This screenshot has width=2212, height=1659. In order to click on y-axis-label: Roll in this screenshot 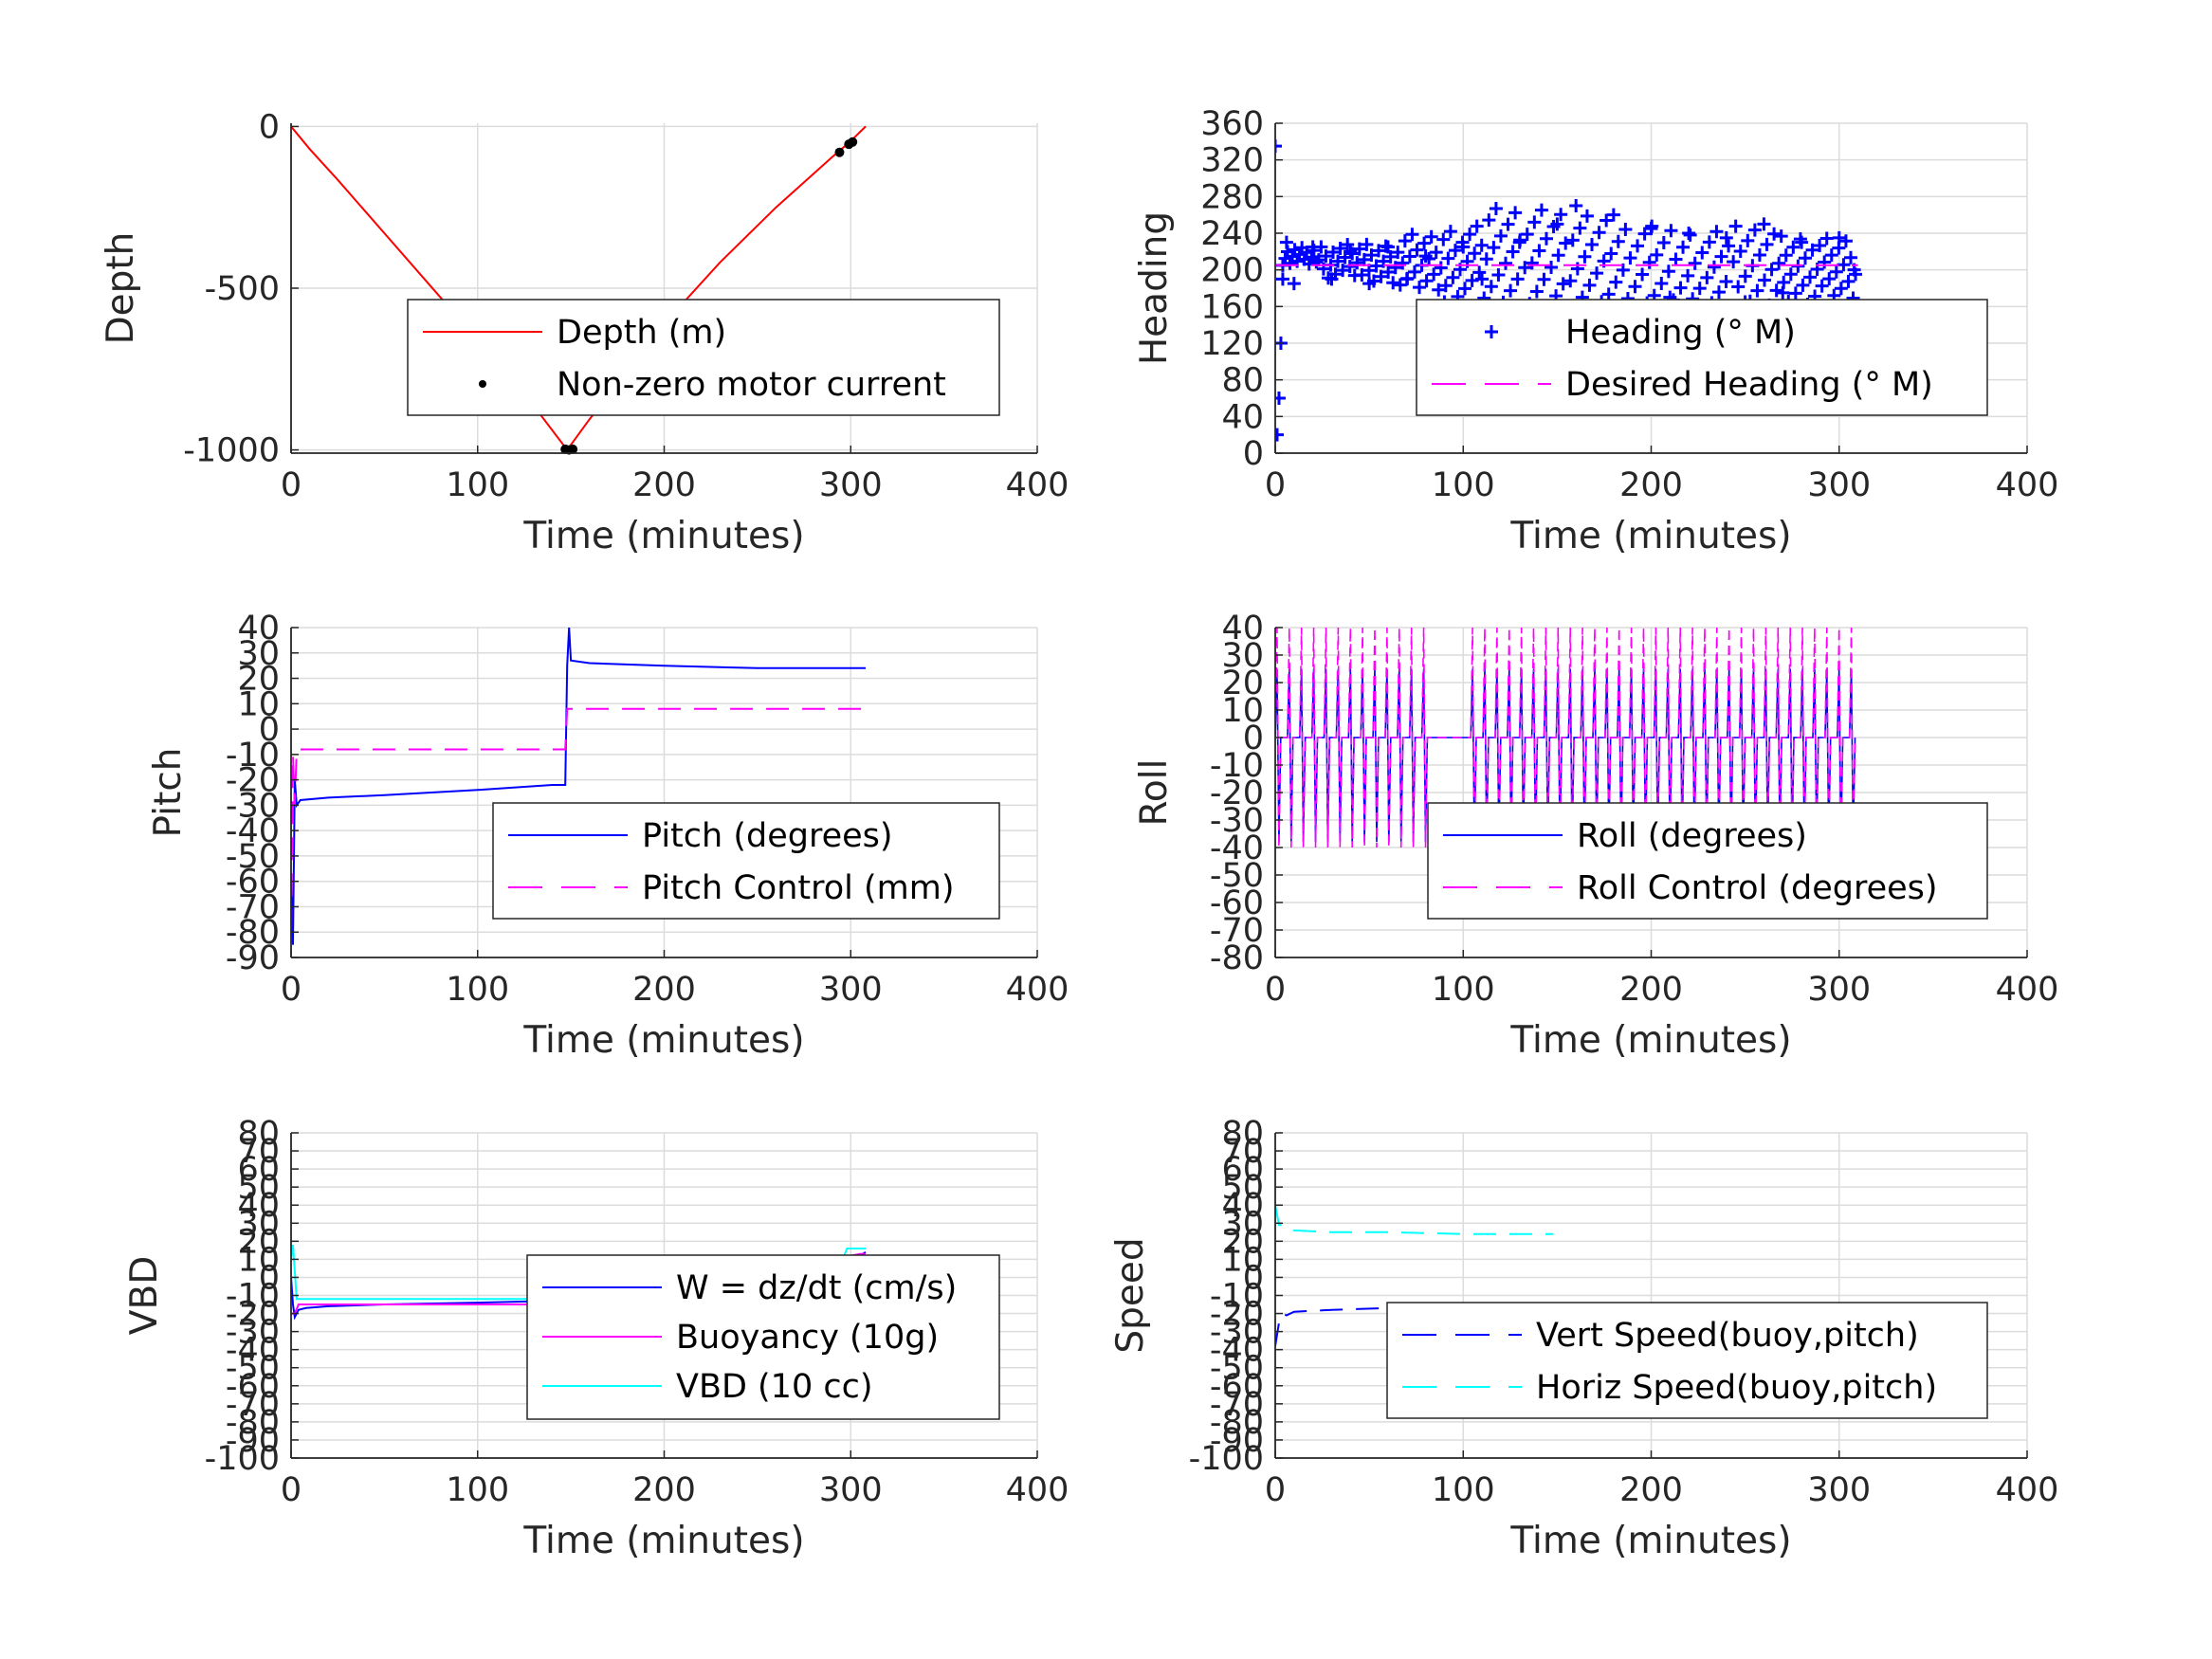, I will do `click(1154, 793)`.